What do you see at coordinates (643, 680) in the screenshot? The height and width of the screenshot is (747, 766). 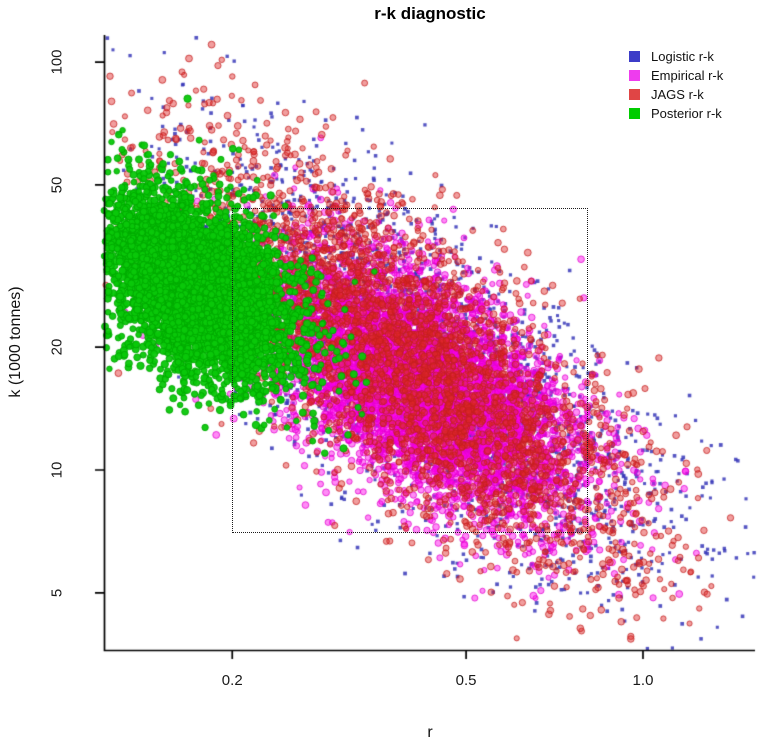 I see `x-tick-label: 1.0` at bounding box center [643, 680].